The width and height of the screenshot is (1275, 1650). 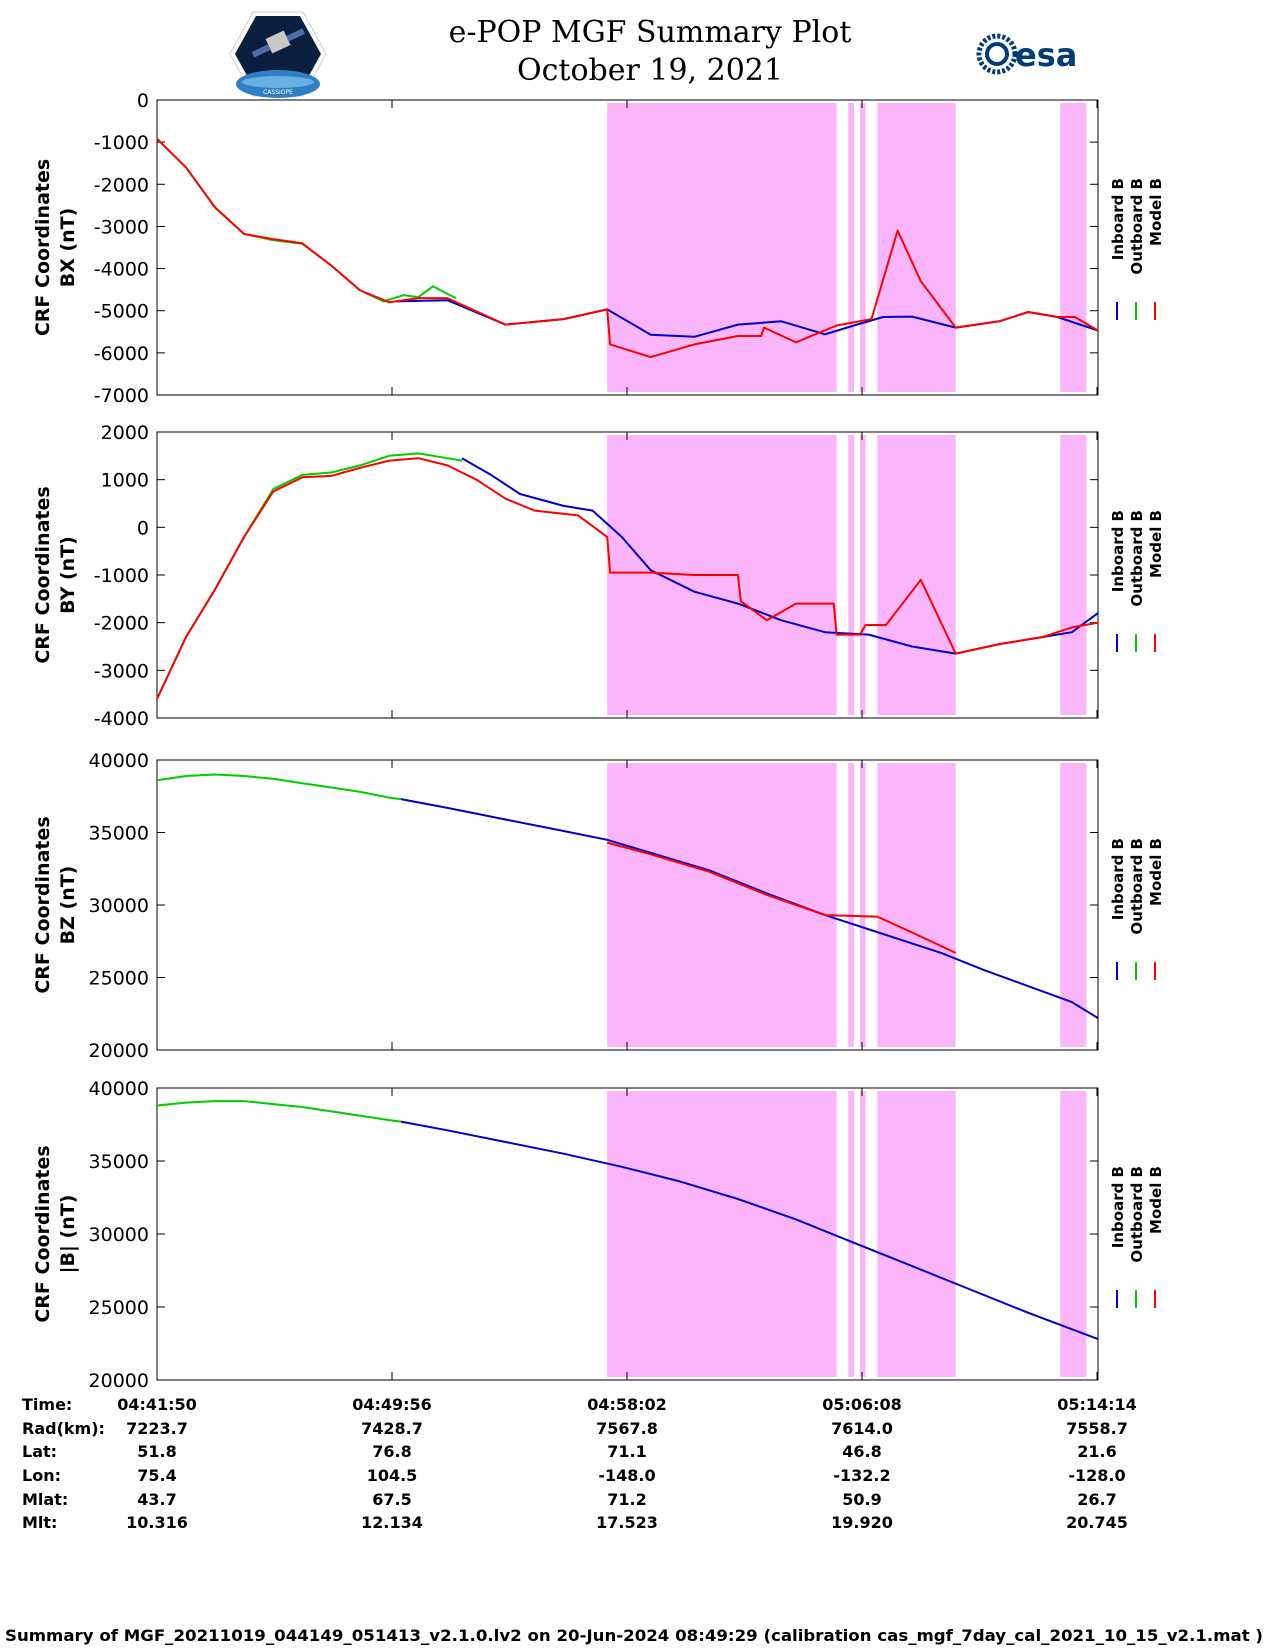 What do you see at coordinates (392, 1522) in the screenshot?
I see `orbit-cell: 12.134` at bounding box center [392, 1522].